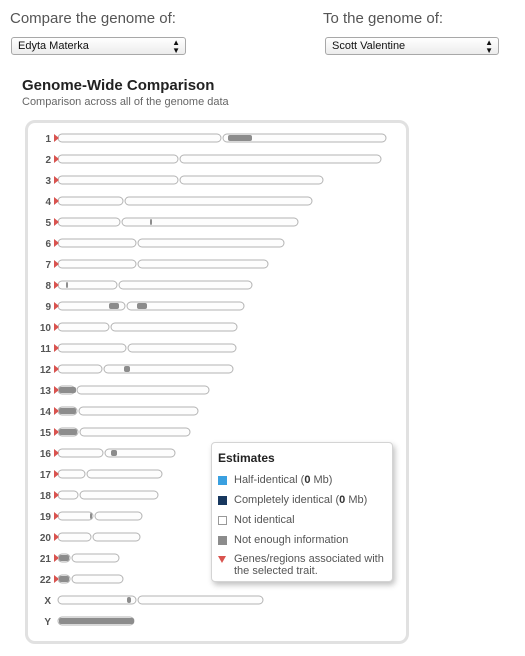 This screenshot has width=525, height=656. I want to click on not-enough-info-swatch, so click(222, 540).